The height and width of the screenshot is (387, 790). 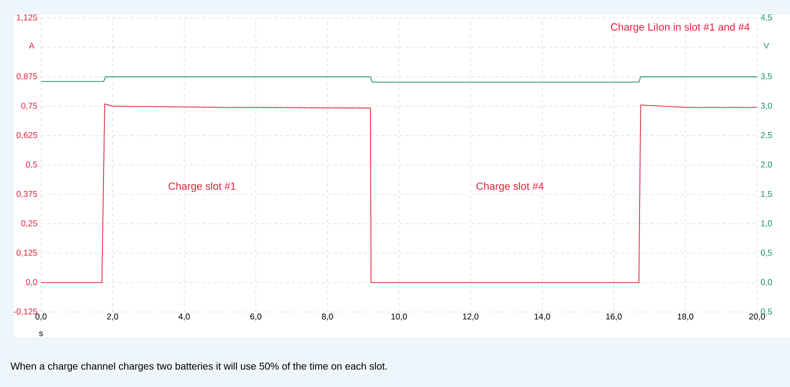 What do you see at coordinates (27, 76) in the screenshot?
I see `y-tick-label: 0,875` at bounding box center [27, 76].